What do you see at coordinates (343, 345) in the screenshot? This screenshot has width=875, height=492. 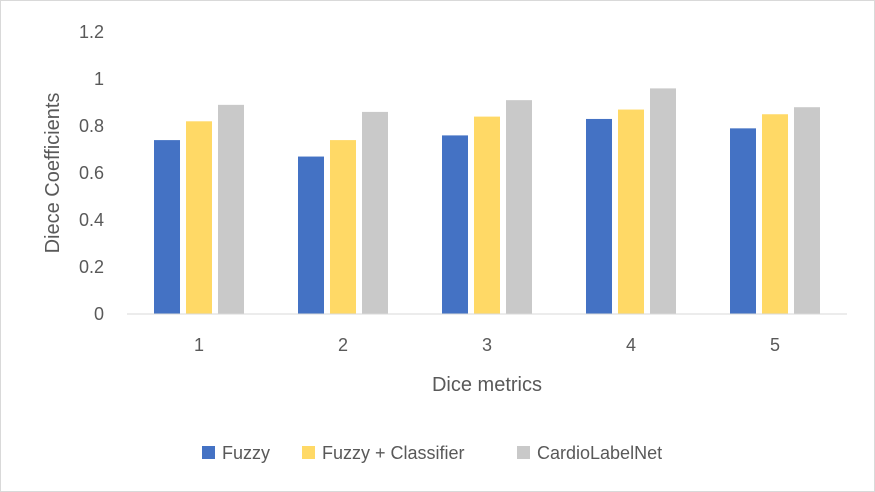 I see `x-tick-label: 2` at bounding box center [343, 345].